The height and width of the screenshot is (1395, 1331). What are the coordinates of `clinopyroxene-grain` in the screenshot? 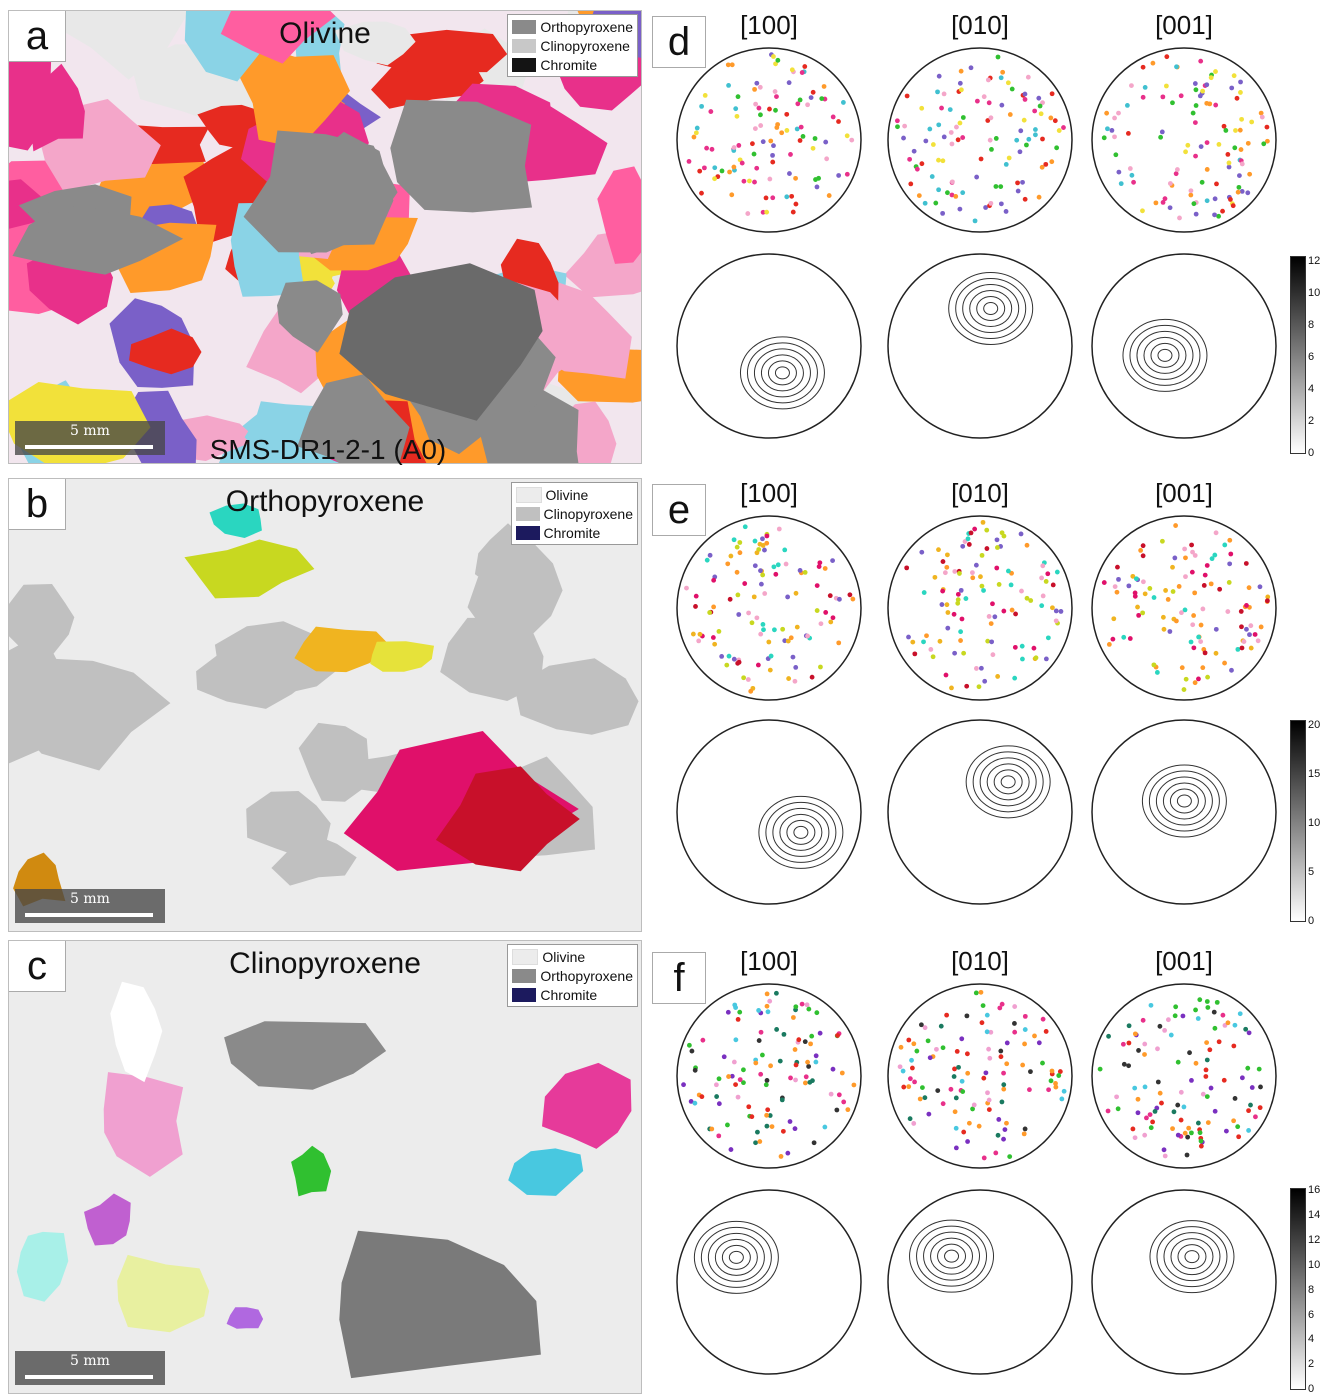 It's located at (333, 762).